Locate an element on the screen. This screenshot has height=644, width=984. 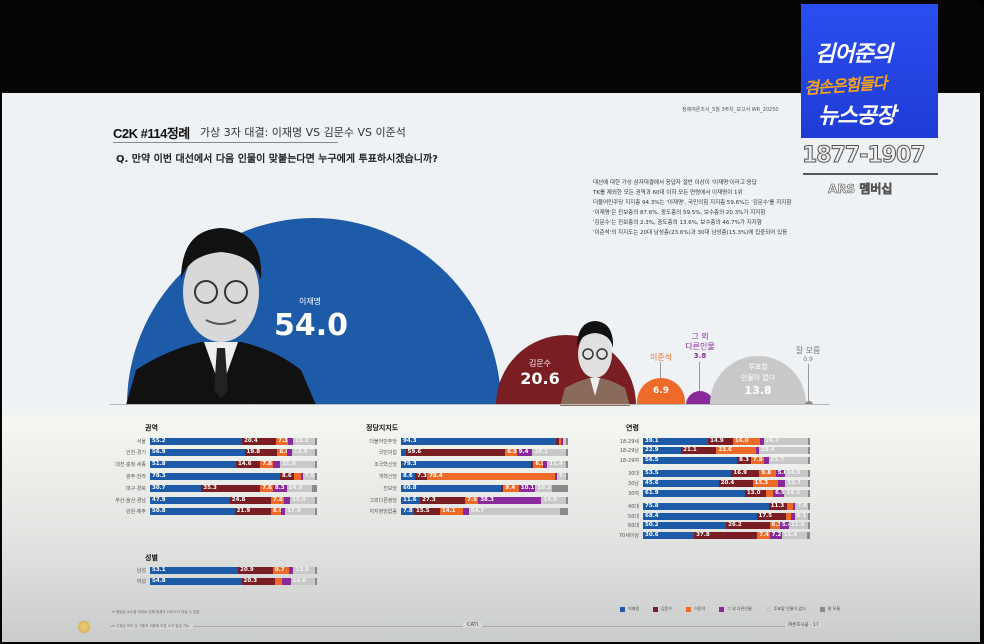
bar-segment: 61.9 is located at coordinates (694, 493).